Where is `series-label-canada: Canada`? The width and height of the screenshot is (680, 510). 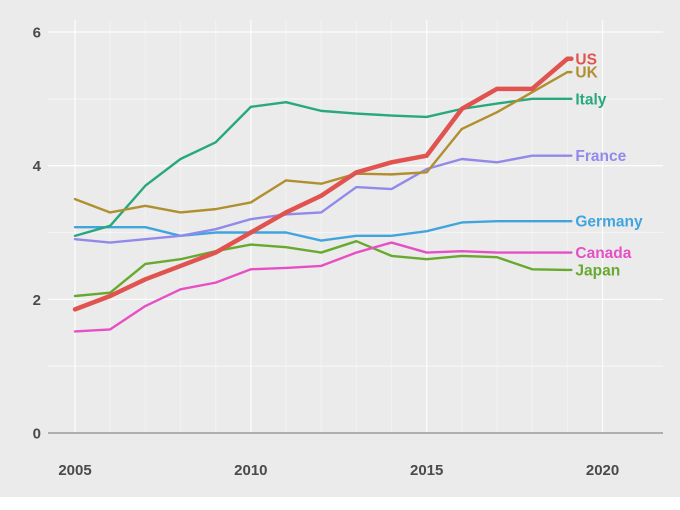 series-label-canada: Canada is located at coordinates (603, 253).